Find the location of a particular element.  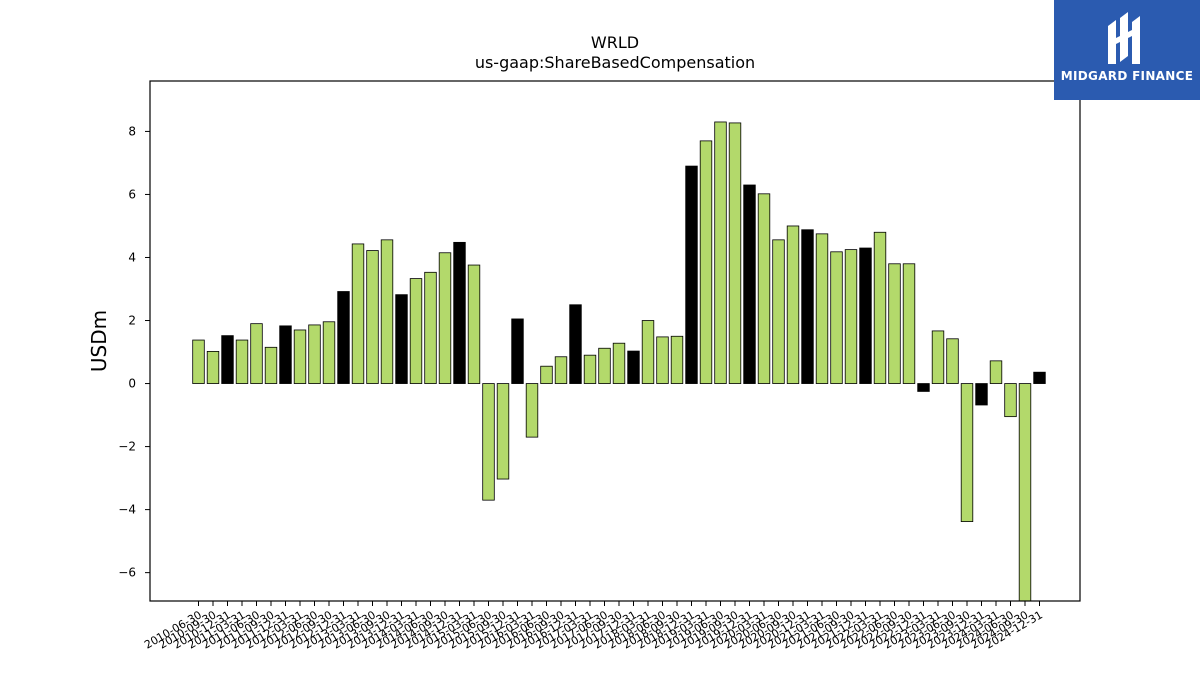

chart-title: WRLD is located at coordinates (615, 42).